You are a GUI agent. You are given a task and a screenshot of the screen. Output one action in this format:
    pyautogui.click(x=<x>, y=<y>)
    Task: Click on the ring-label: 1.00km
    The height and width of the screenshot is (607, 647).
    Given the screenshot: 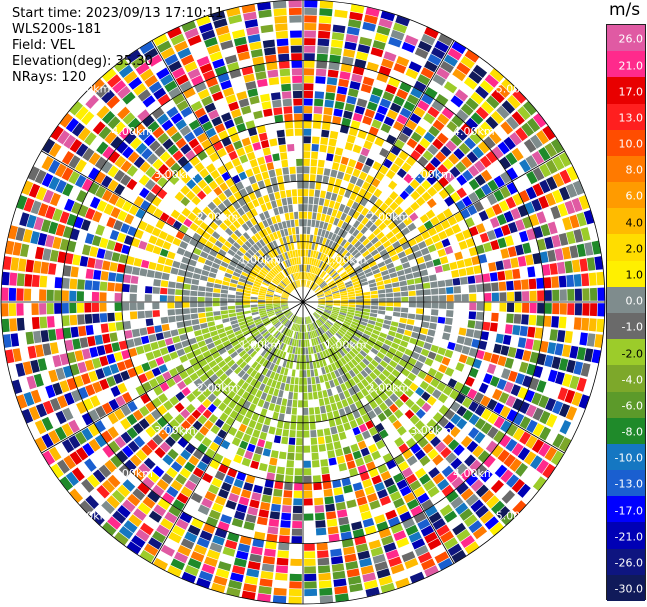 What is the action you would take?
    pyautogui.click(x=346, y=345)
    